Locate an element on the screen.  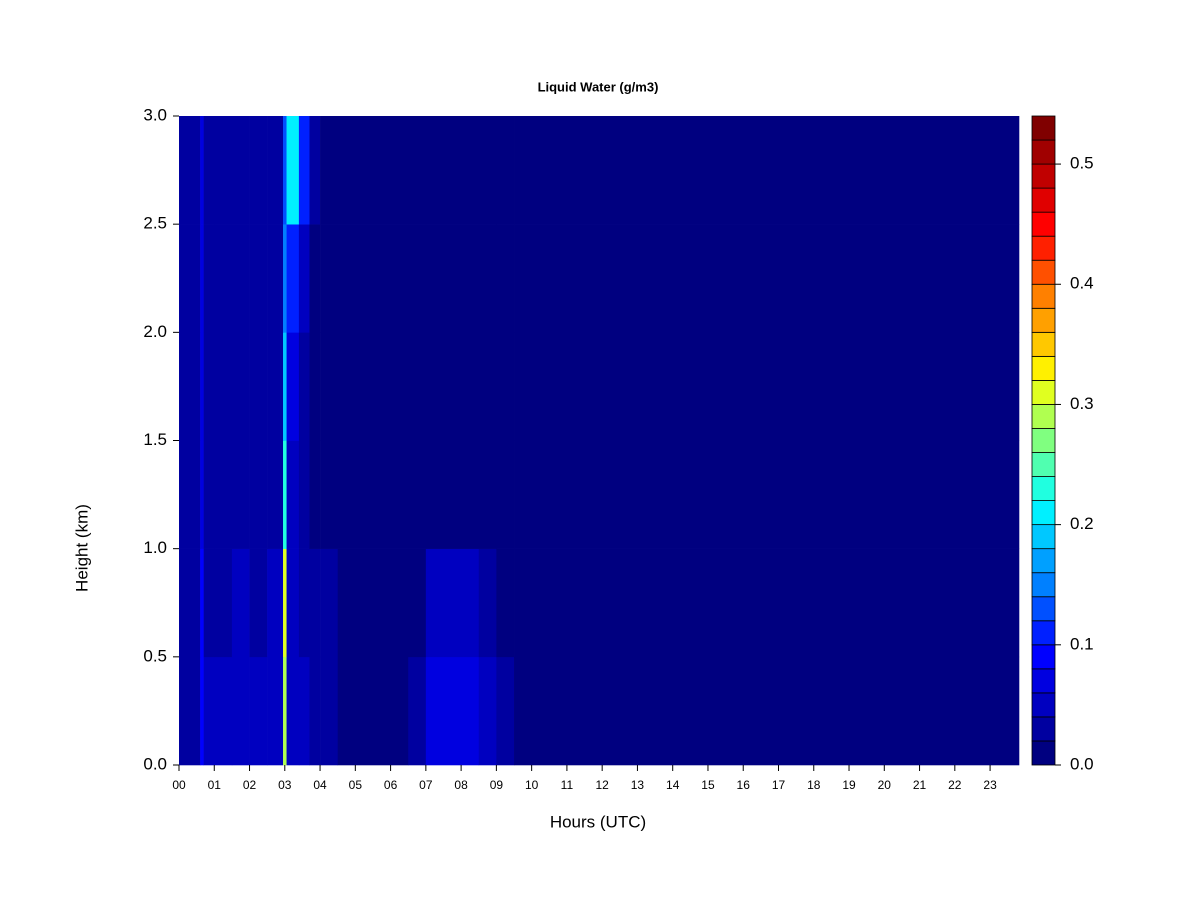
x-tick-label: 00 is located at coordinates (179, 785).